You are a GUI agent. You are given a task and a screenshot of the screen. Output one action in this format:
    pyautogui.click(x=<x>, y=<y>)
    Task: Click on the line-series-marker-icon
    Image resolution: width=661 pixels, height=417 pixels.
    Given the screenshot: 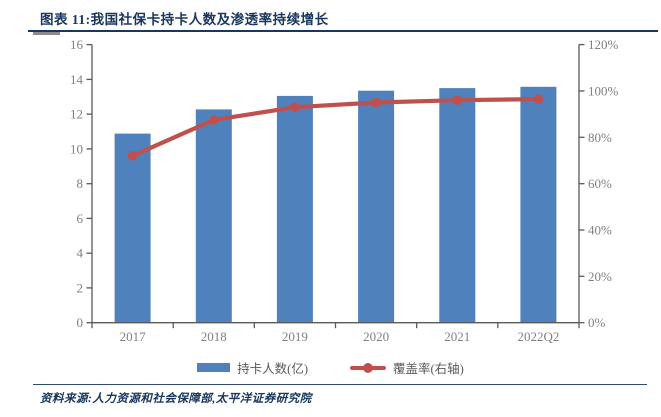 What is the action you would take?
    pyautogui.click(x=368, y=367)
    